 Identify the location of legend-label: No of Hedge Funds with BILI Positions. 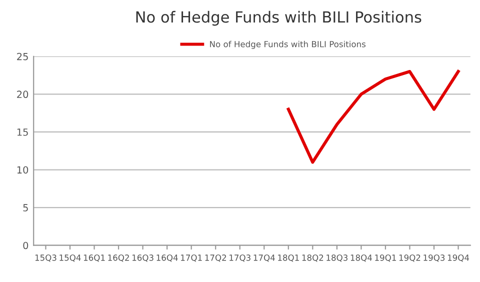
(288, 44).